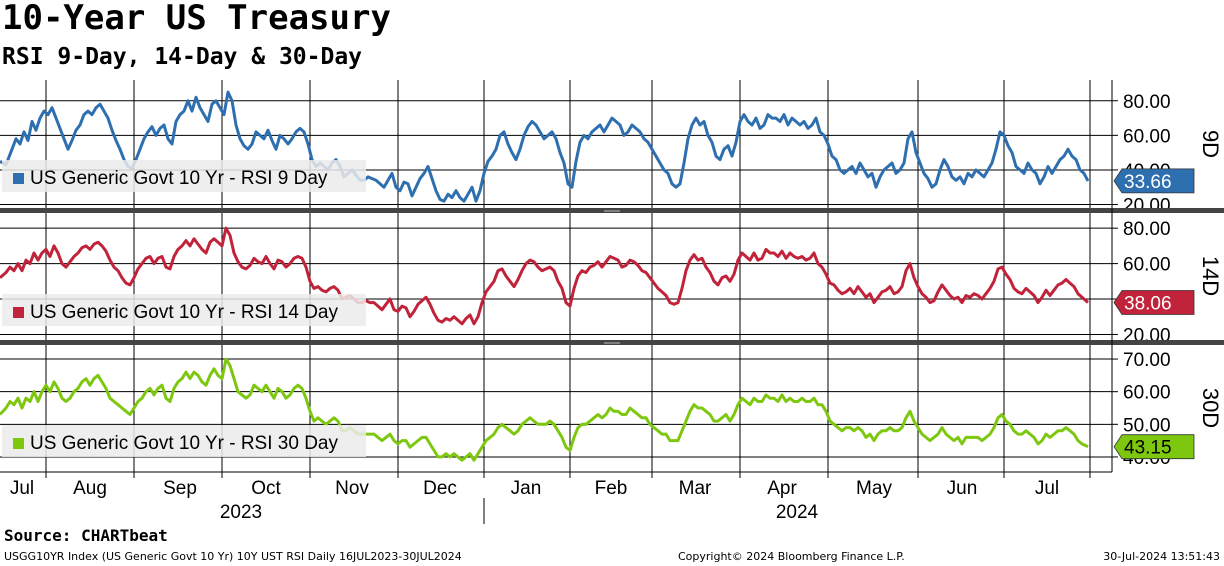 The image size is (1224, 566). I want to click on x-tick-label: Dec, so click(440, 488).